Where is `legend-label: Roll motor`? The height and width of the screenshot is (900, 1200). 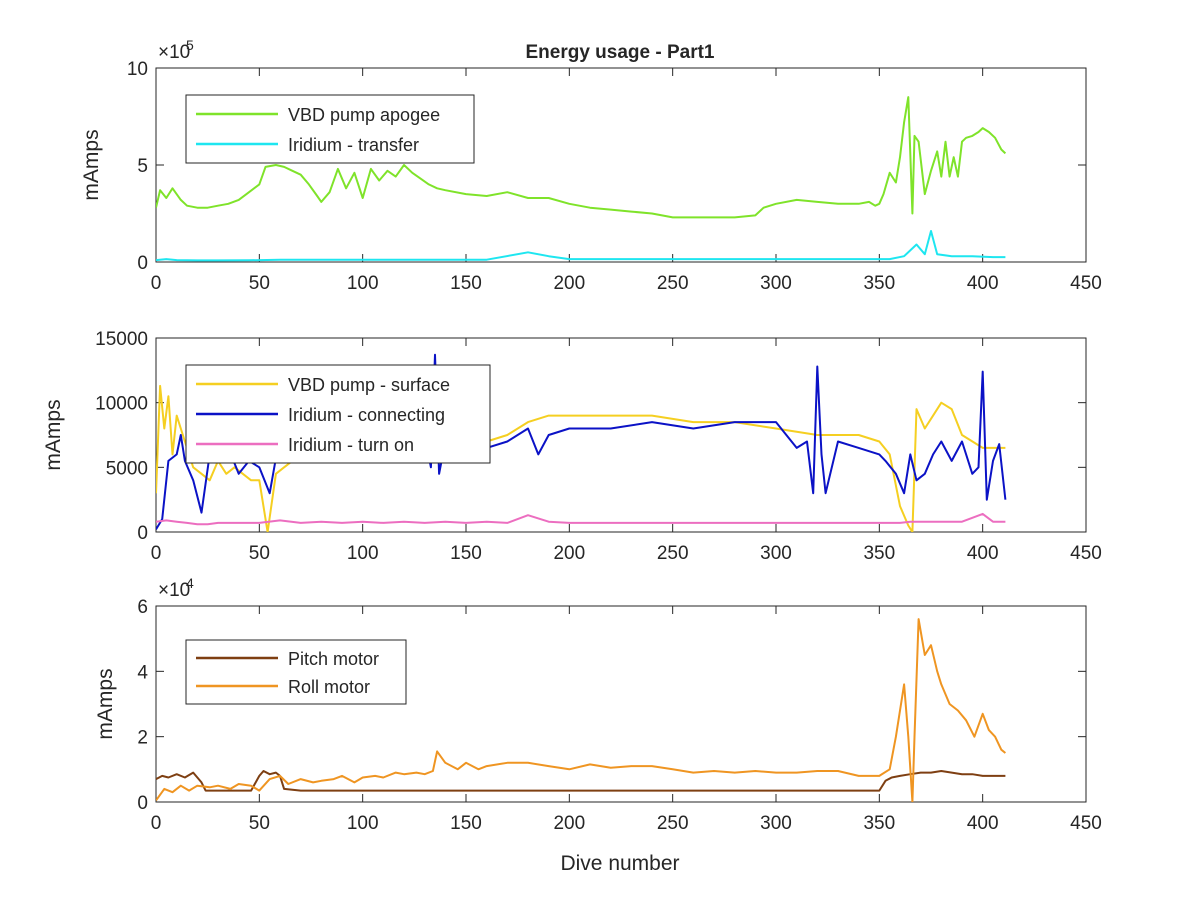
legend-label: Roll motor is located at coordinates (329, 687).